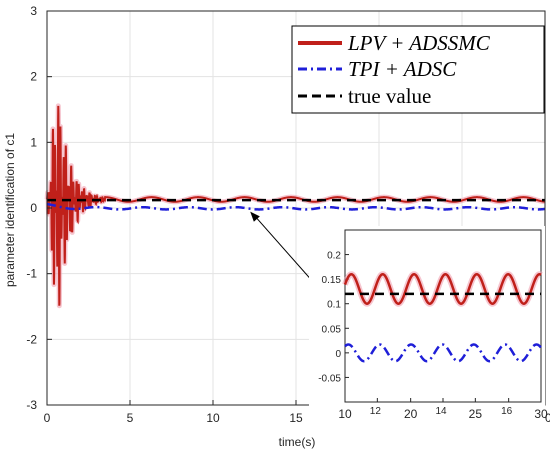  What do you see at coordinates (10, 210) in the screenshot?
I see `y-axis-label: parameter identification of c1` at bounding box center [10, 210].